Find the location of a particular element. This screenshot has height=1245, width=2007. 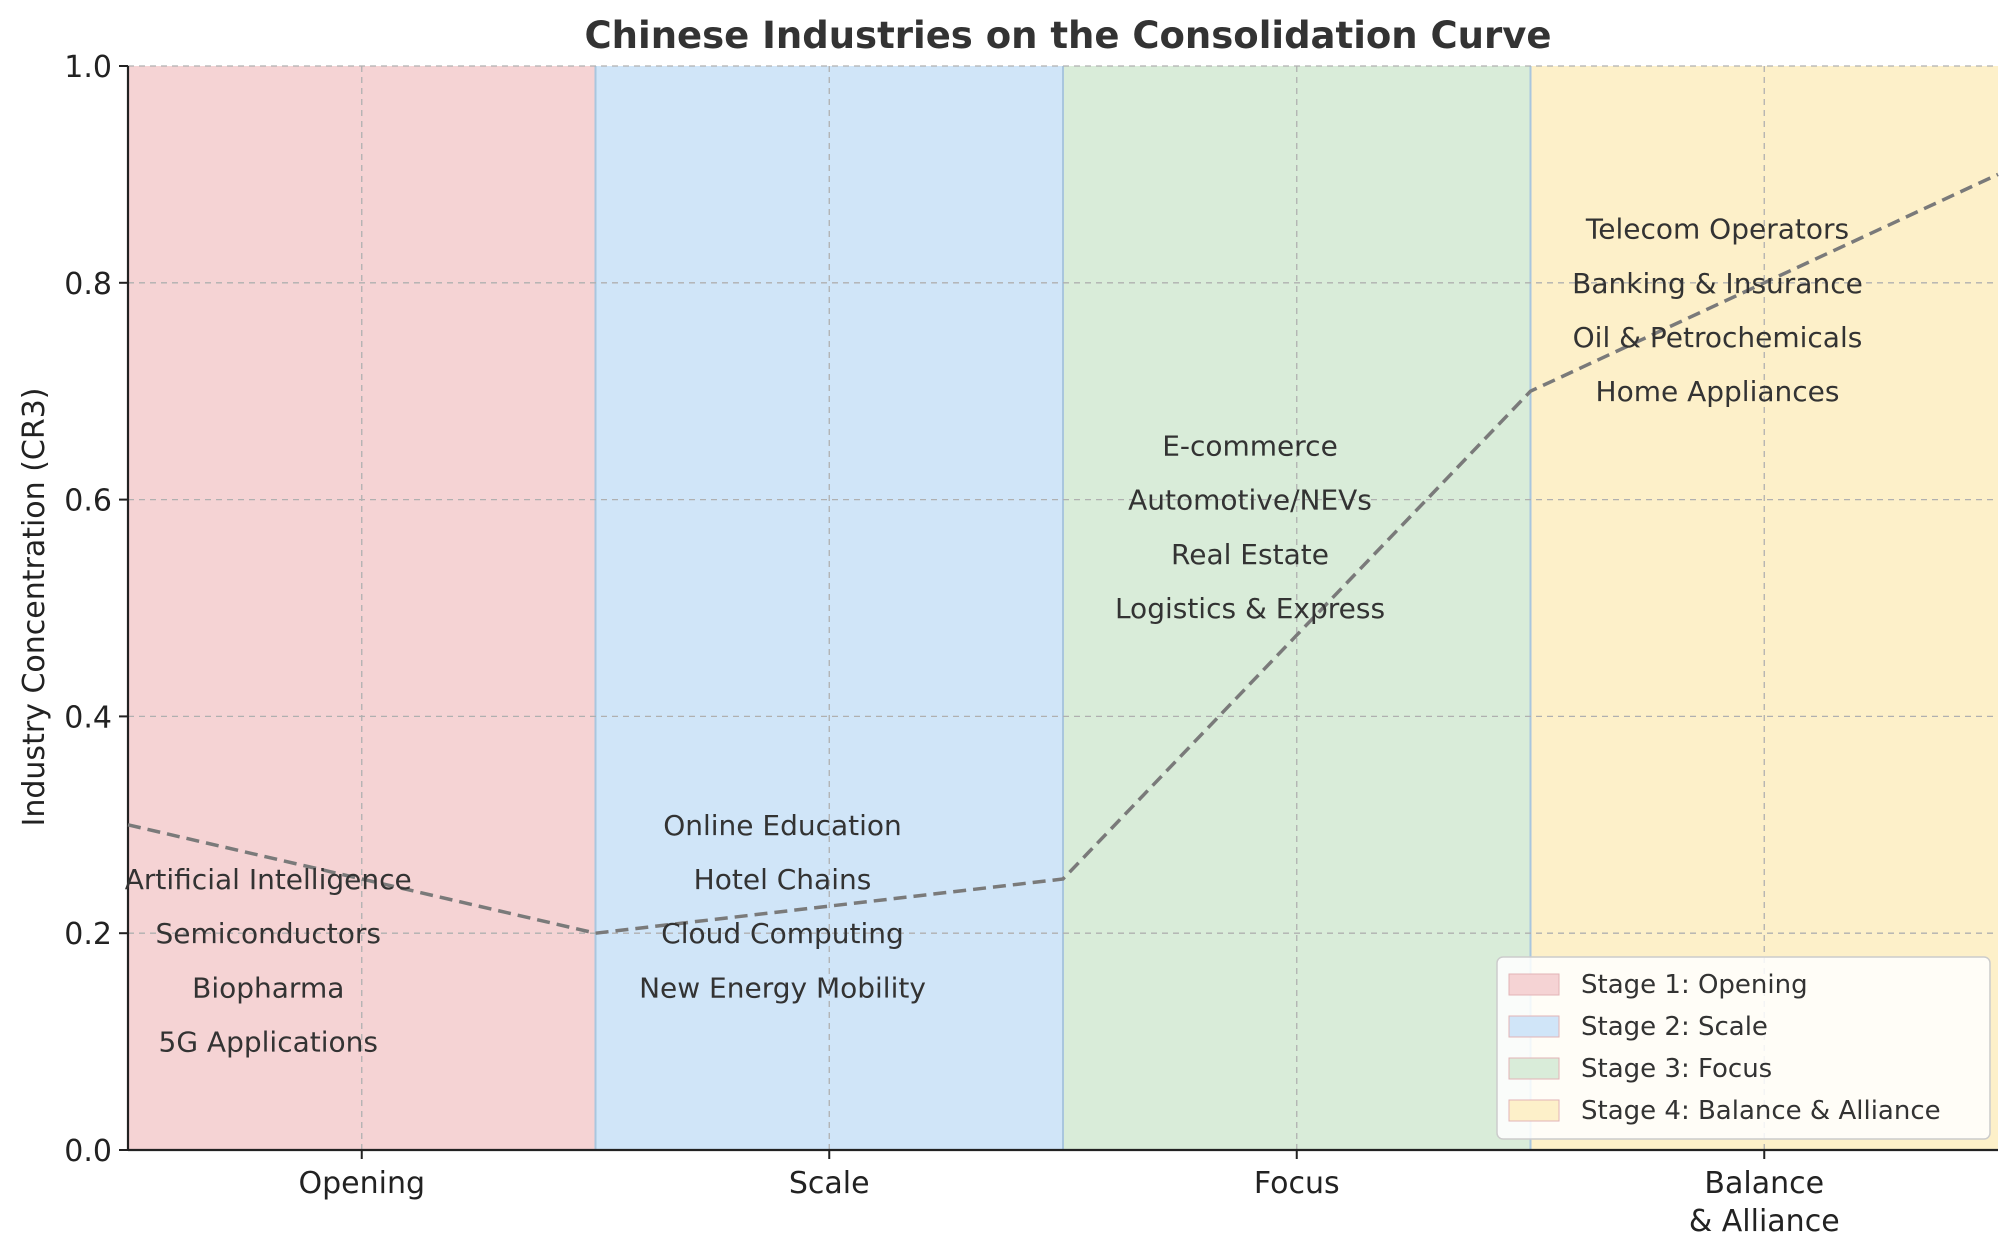

legend-entry-1: Stage 1: Opening is located at coordinates (1694, 985).